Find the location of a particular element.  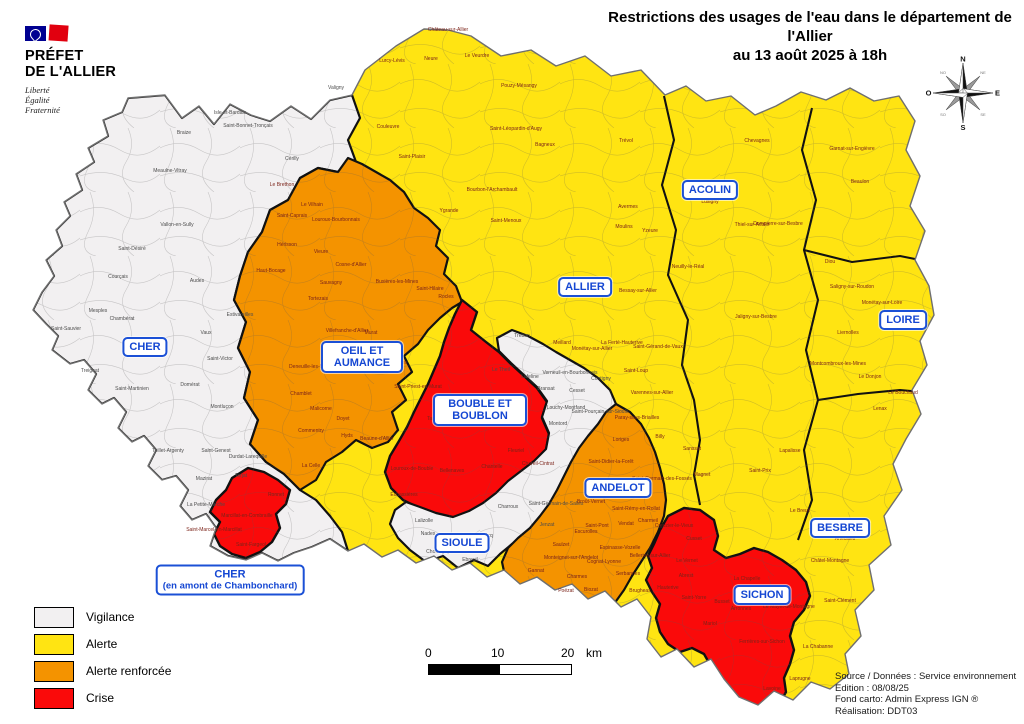

commune-label: Domérat is located at coordinates (190, 385).